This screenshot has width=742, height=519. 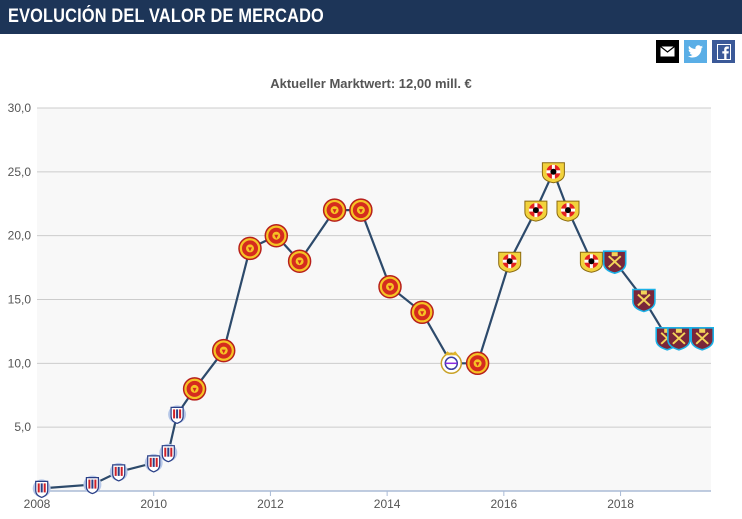 I want to click on x-tick-label: 2008, so click(x=37, y=504).